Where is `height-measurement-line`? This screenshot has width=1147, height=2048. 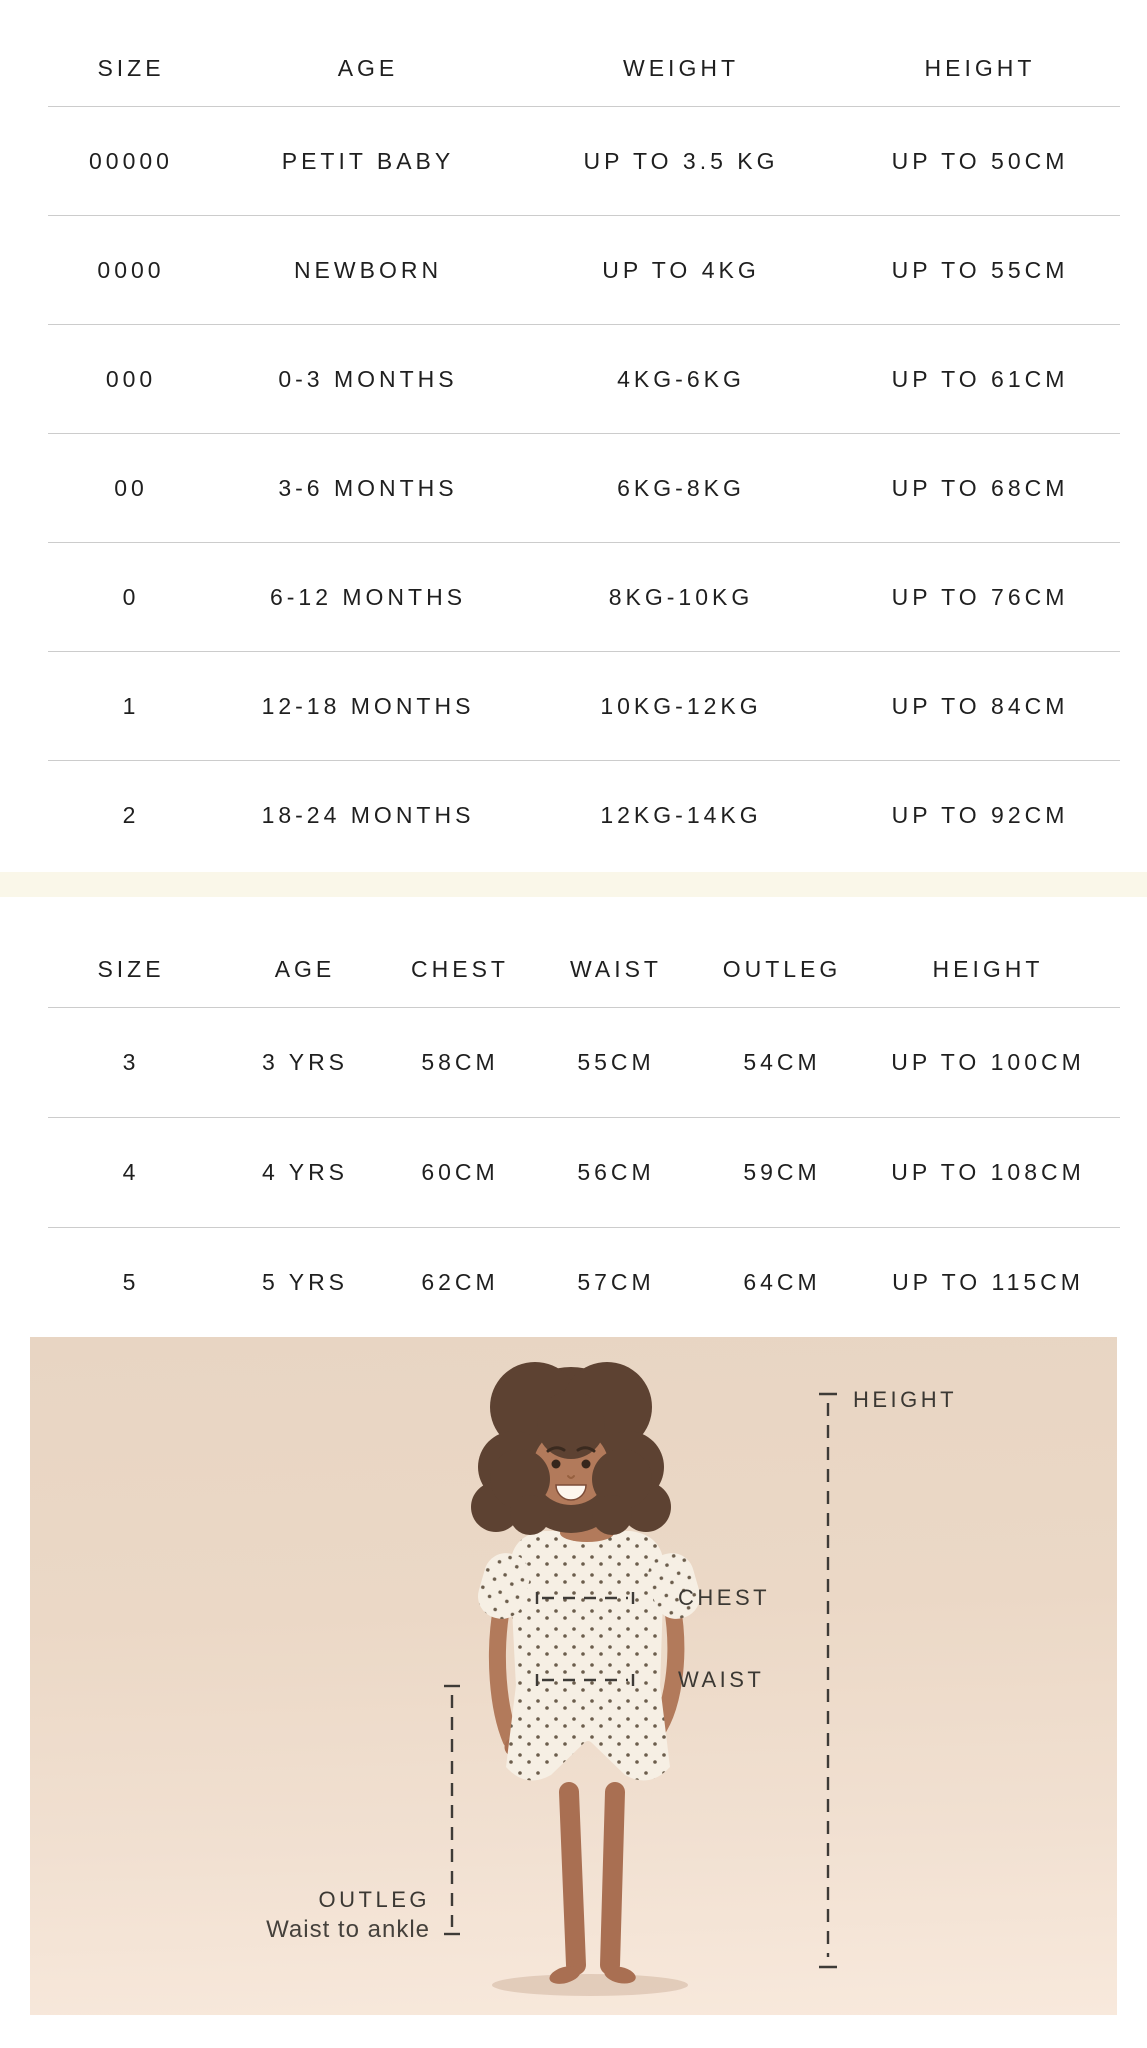 height-measurement-line is located at coordinates (828, 1680).